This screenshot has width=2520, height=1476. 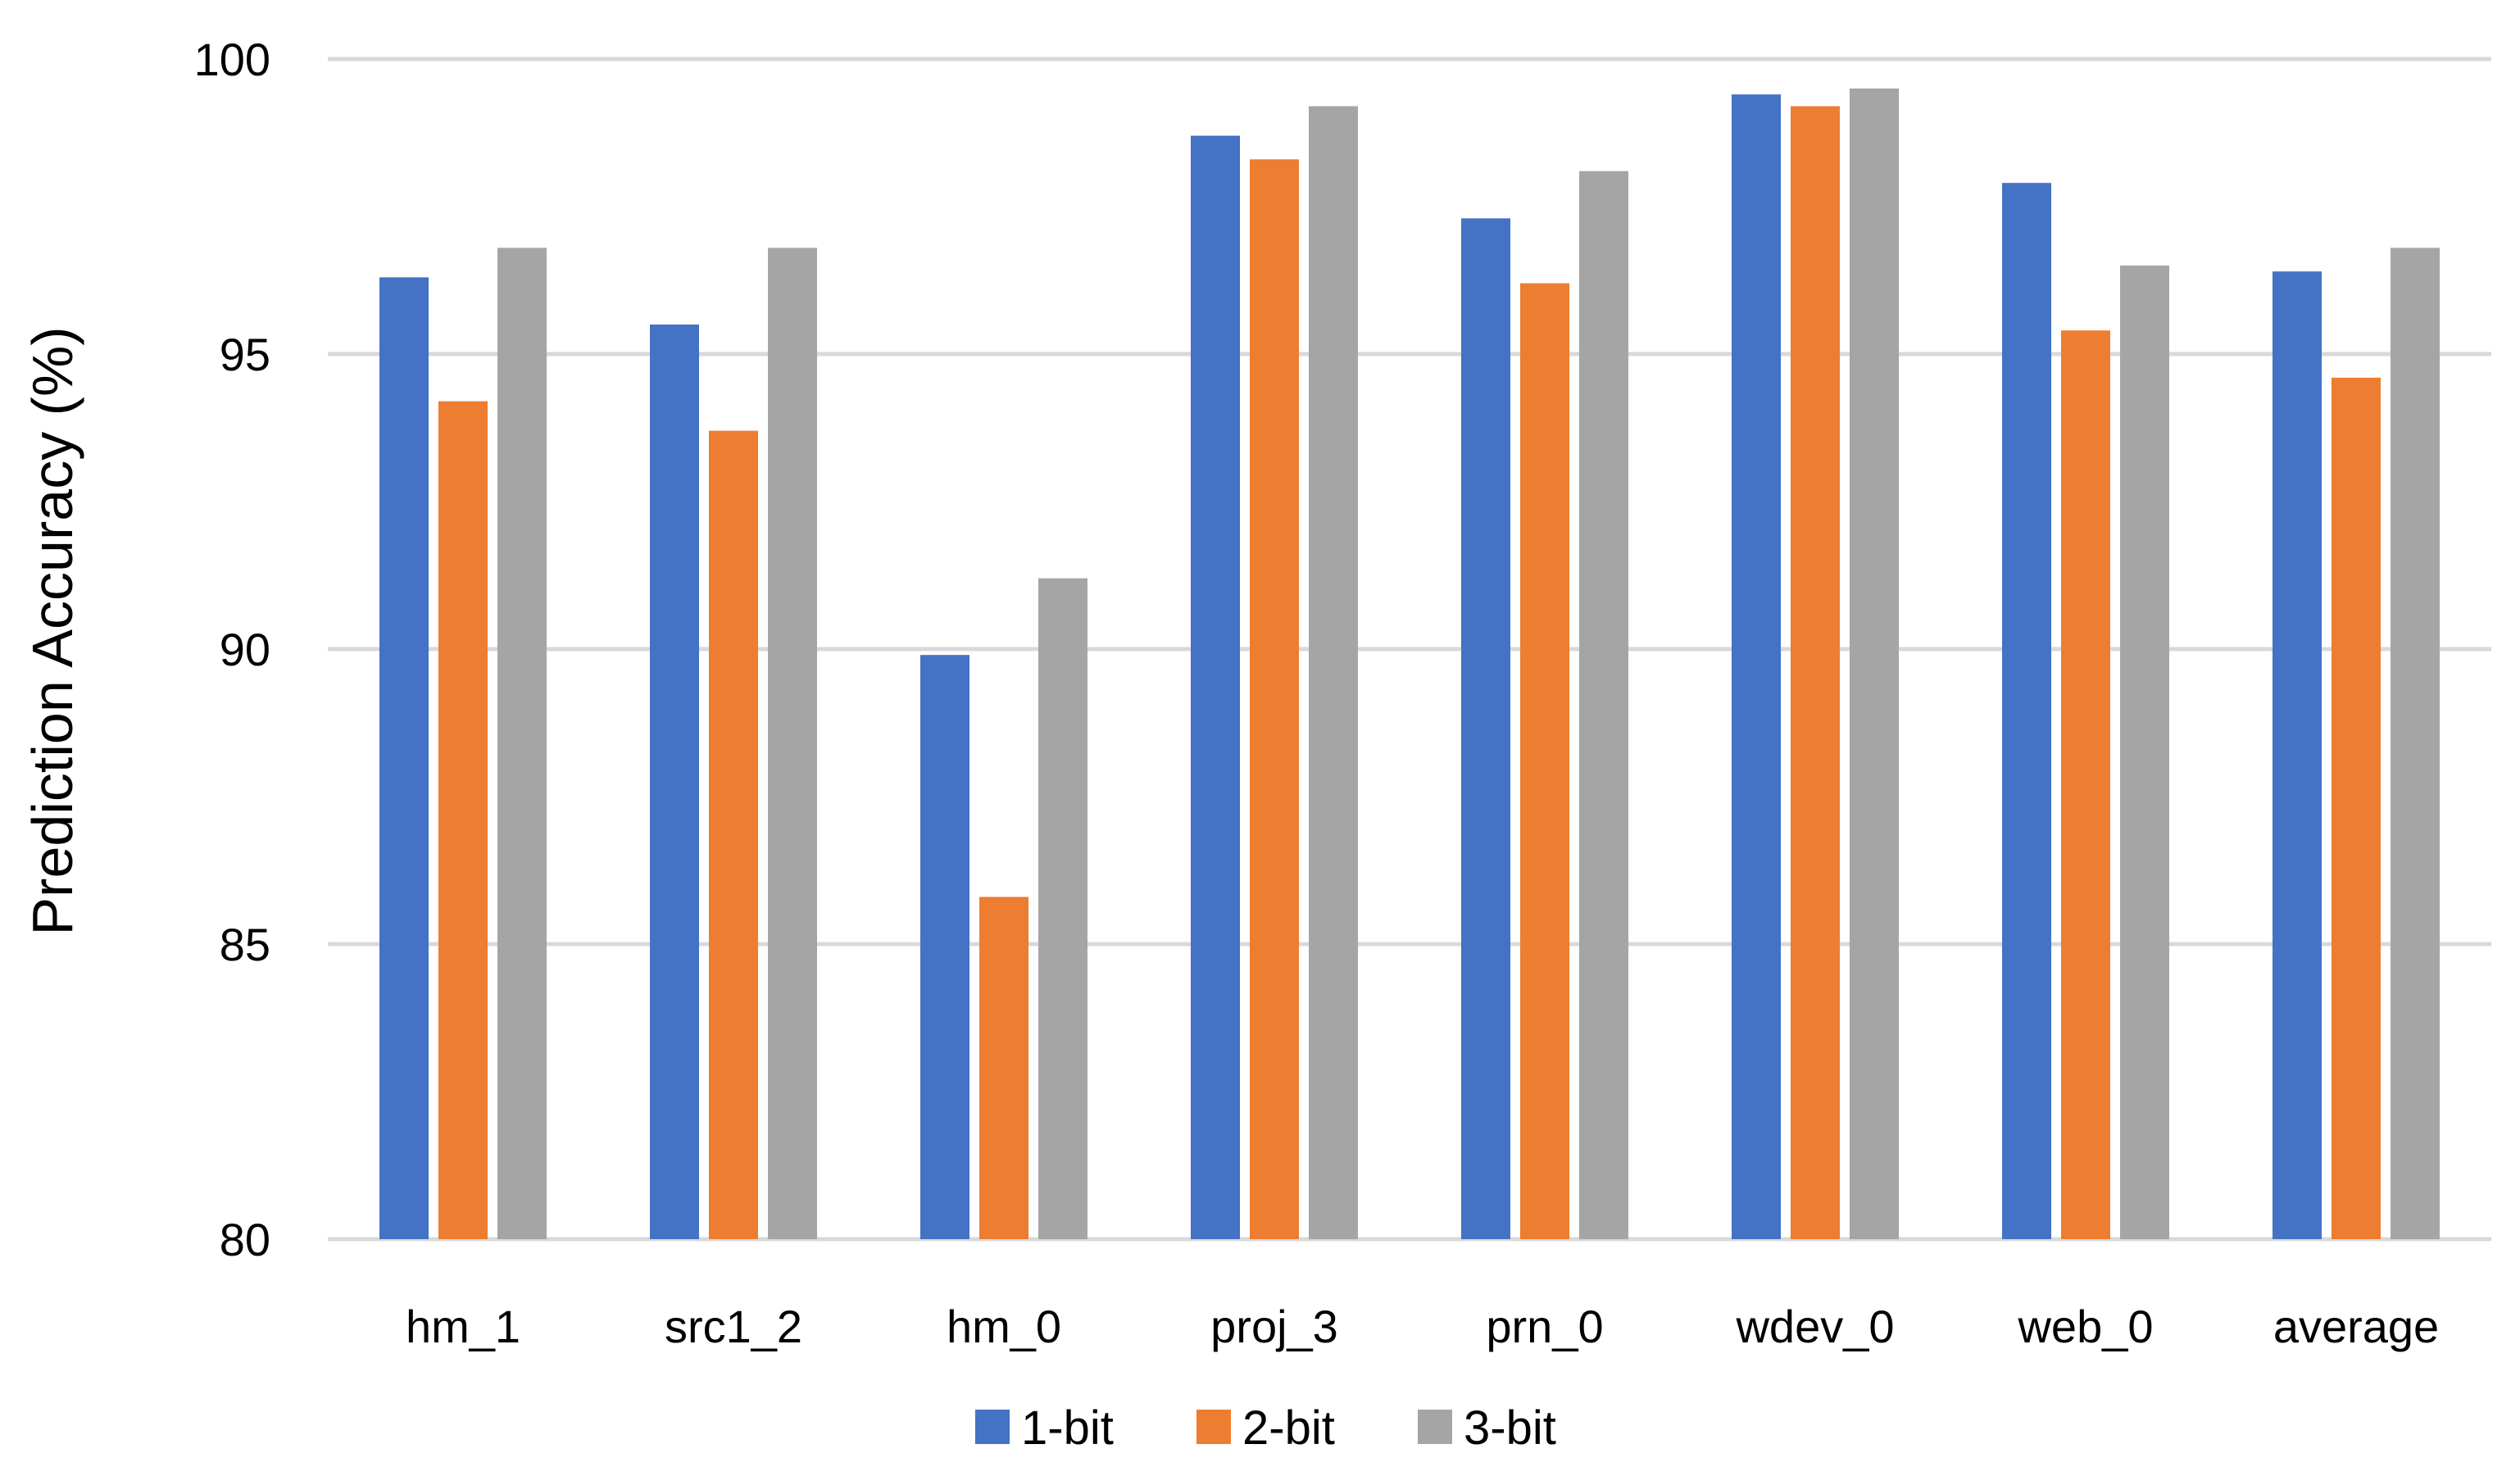 What do you see at coordinates (245, 1239) in the screenshot?
I see `y-tick-label: 80` at bounding box center [245, 1239].